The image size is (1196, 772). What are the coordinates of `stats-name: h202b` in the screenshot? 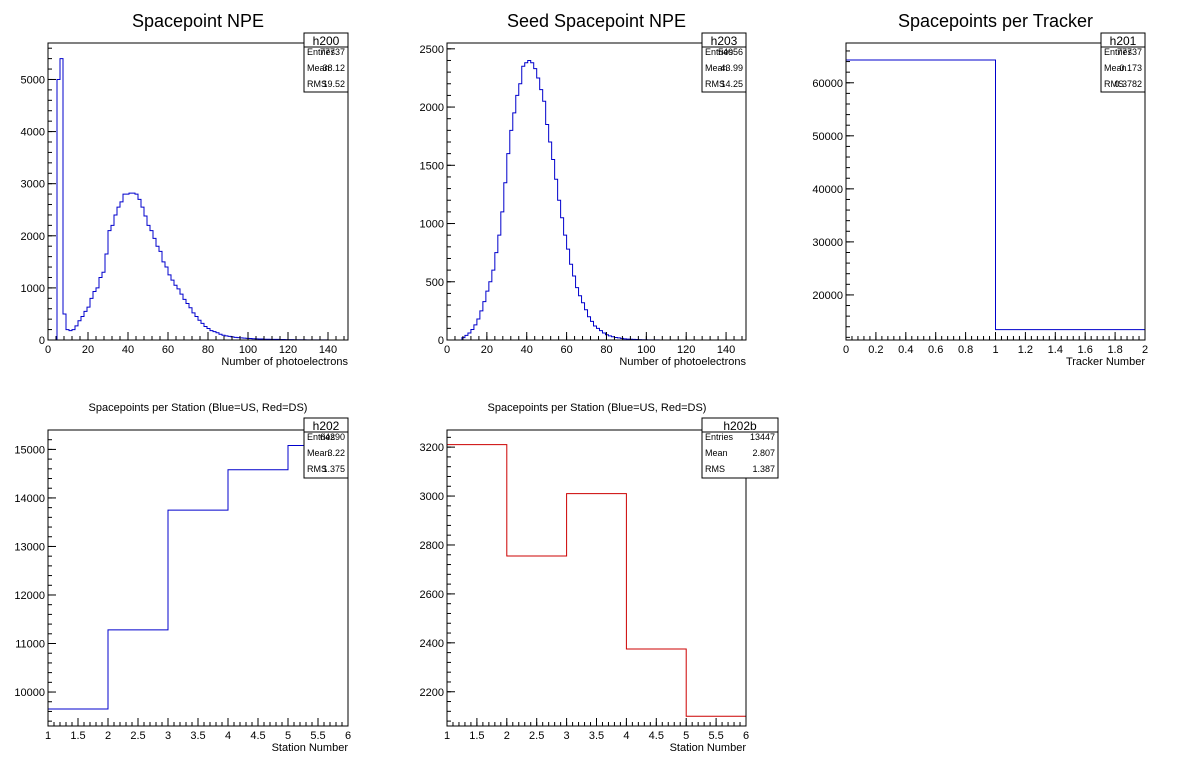 It's located at (740, 426).